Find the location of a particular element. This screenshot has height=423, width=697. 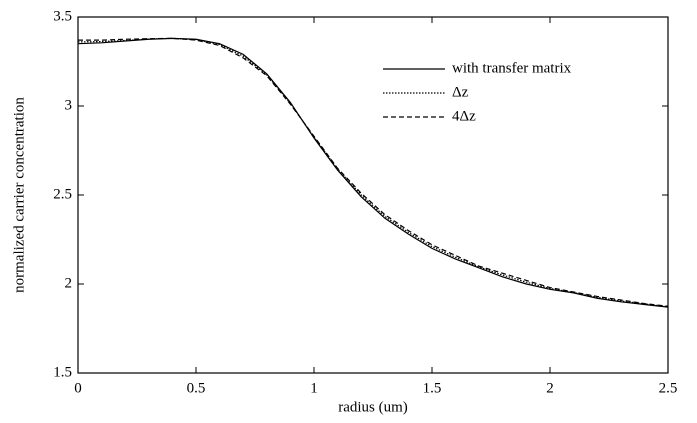

legend-label: Δz is located at coordinates (460, 92).